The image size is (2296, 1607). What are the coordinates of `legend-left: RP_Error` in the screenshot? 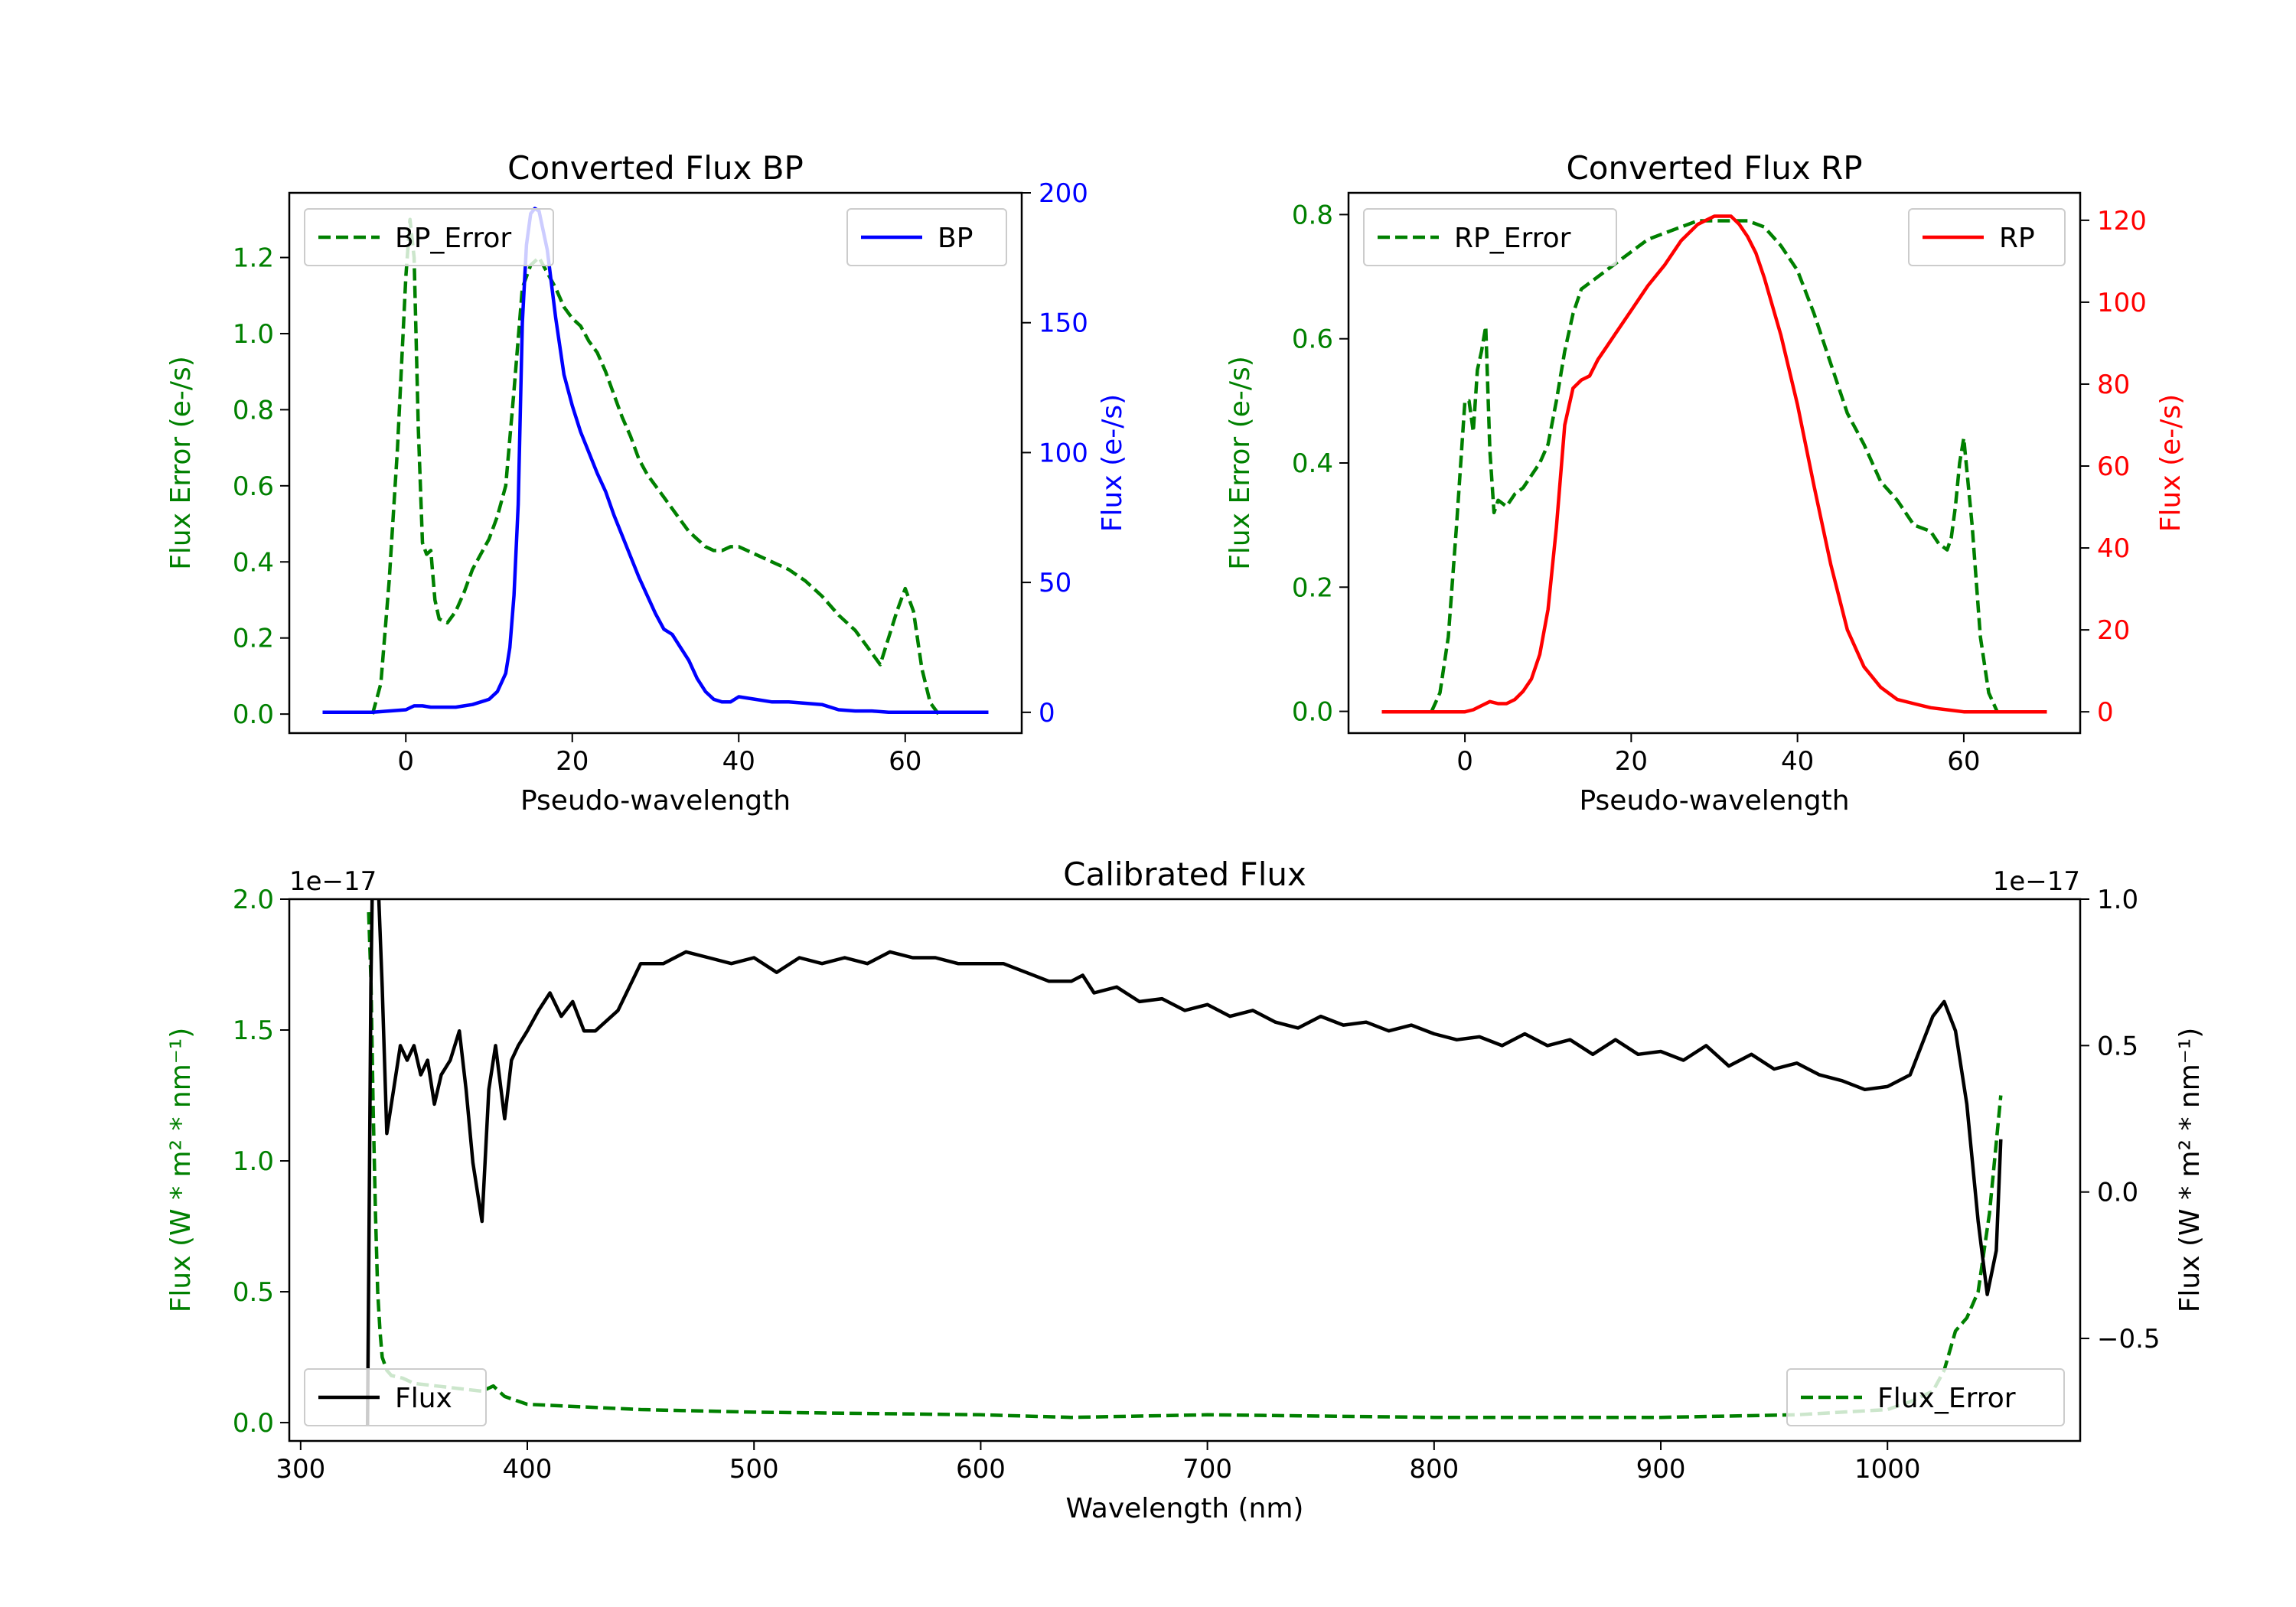 It's located at (1490, 237).